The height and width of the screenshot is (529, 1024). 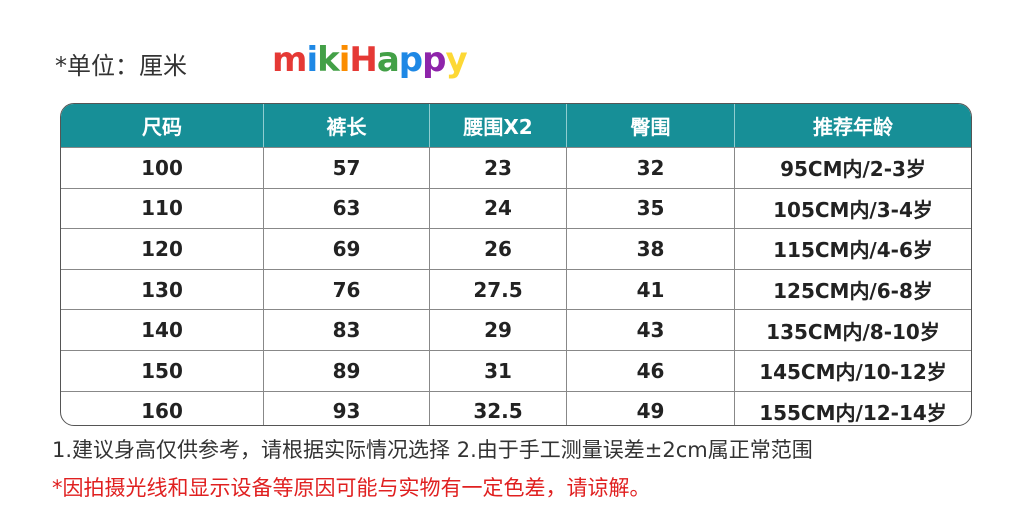 What do you see at coordinates (497, 370) in the screenshot?
I see `table-cell: 31` at bounding box center [497, 370].